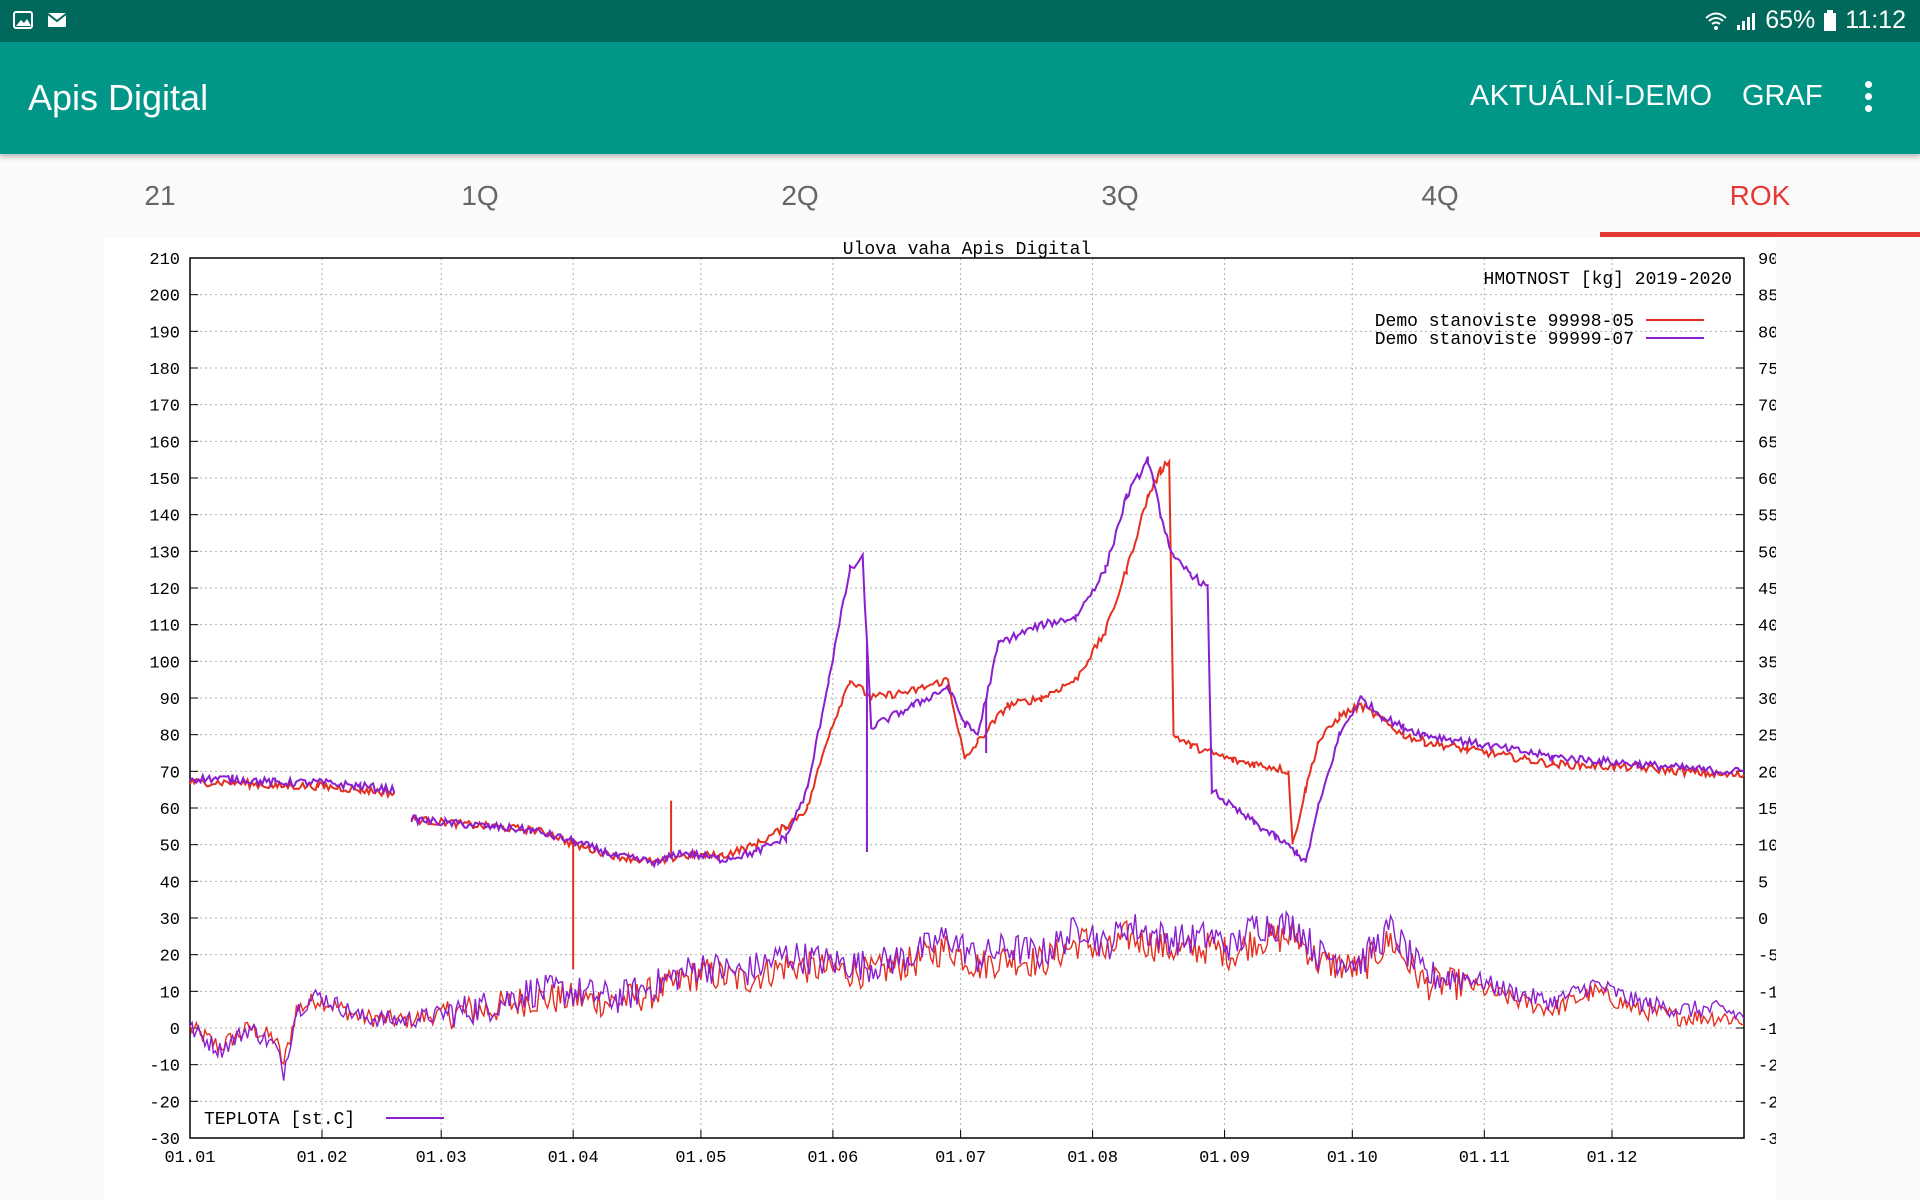 Image resolution: width=1920 pixels, height=1200 pixels. I want to click on y-tick-label-right: -10, so click(1767, 993).